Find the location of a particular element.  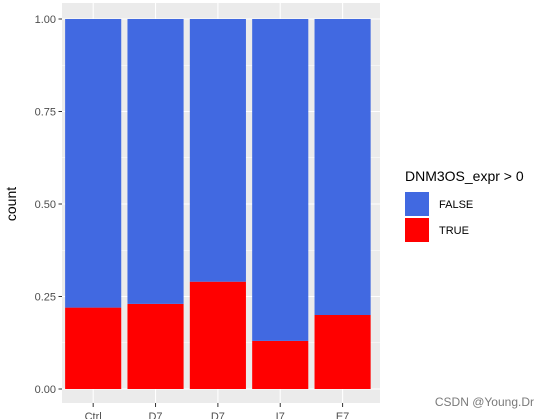

y-tick-label: 1.00 is located at coordinates (45, 20).